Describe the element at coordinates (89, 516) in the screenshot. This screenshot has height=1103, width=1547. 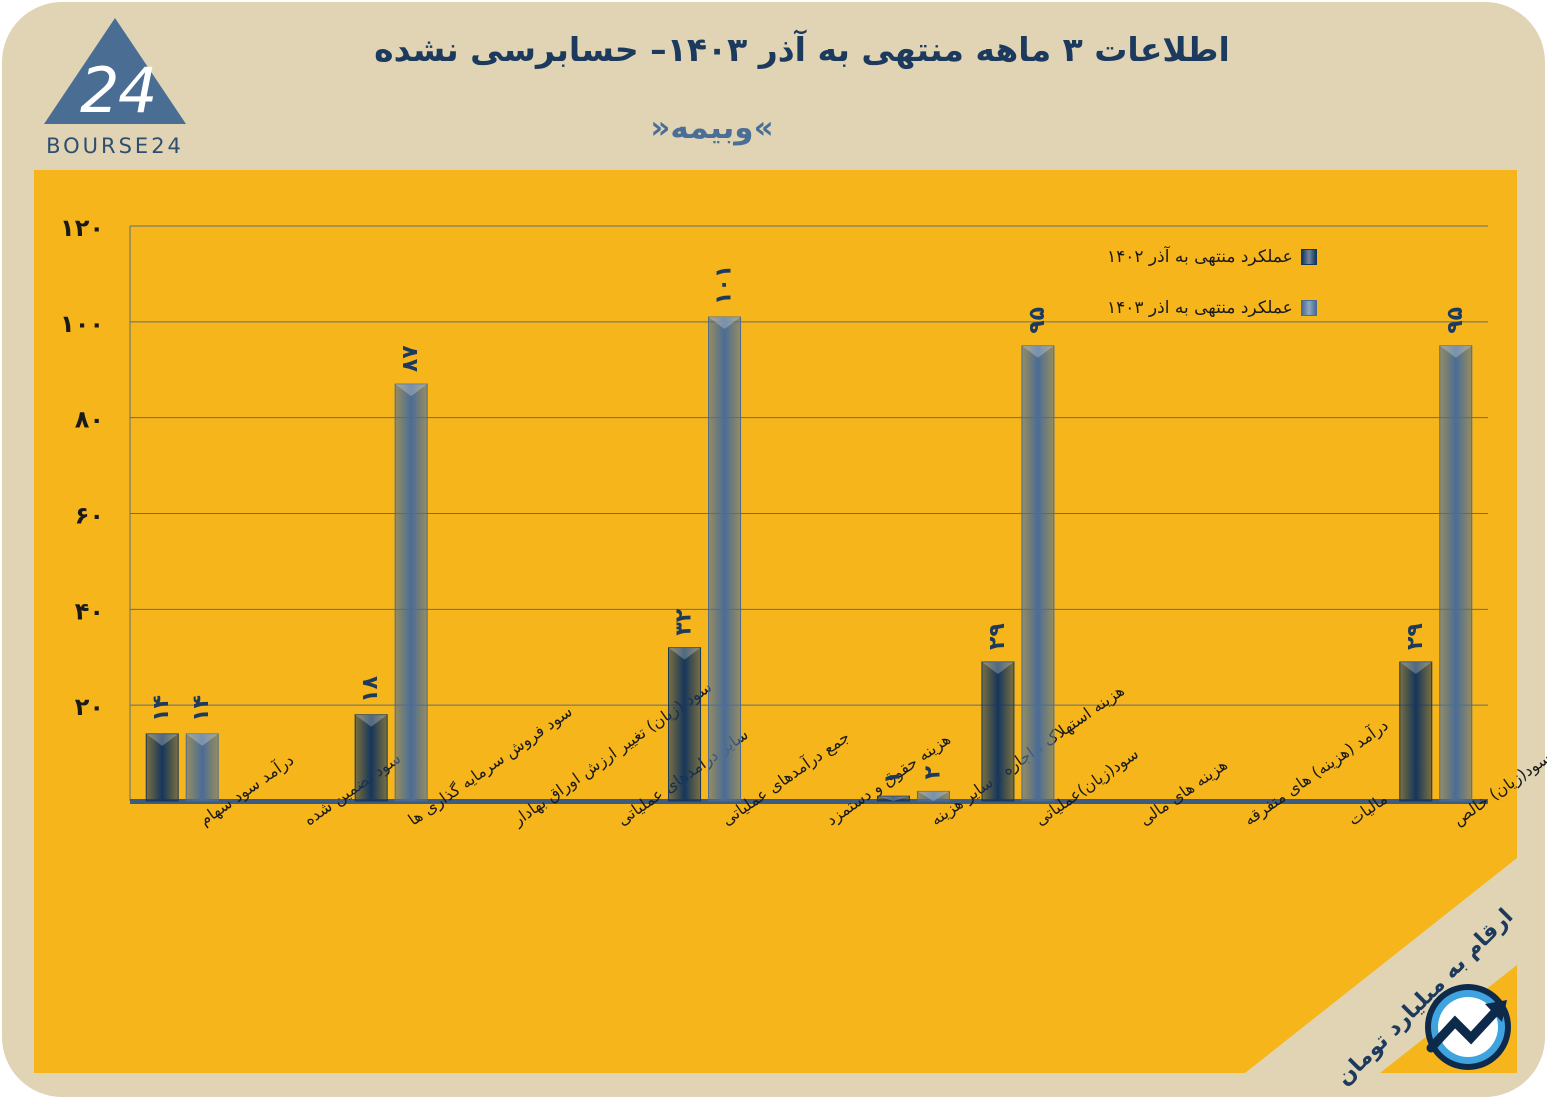
I see `y-tick-label: ۶۰` at that location.